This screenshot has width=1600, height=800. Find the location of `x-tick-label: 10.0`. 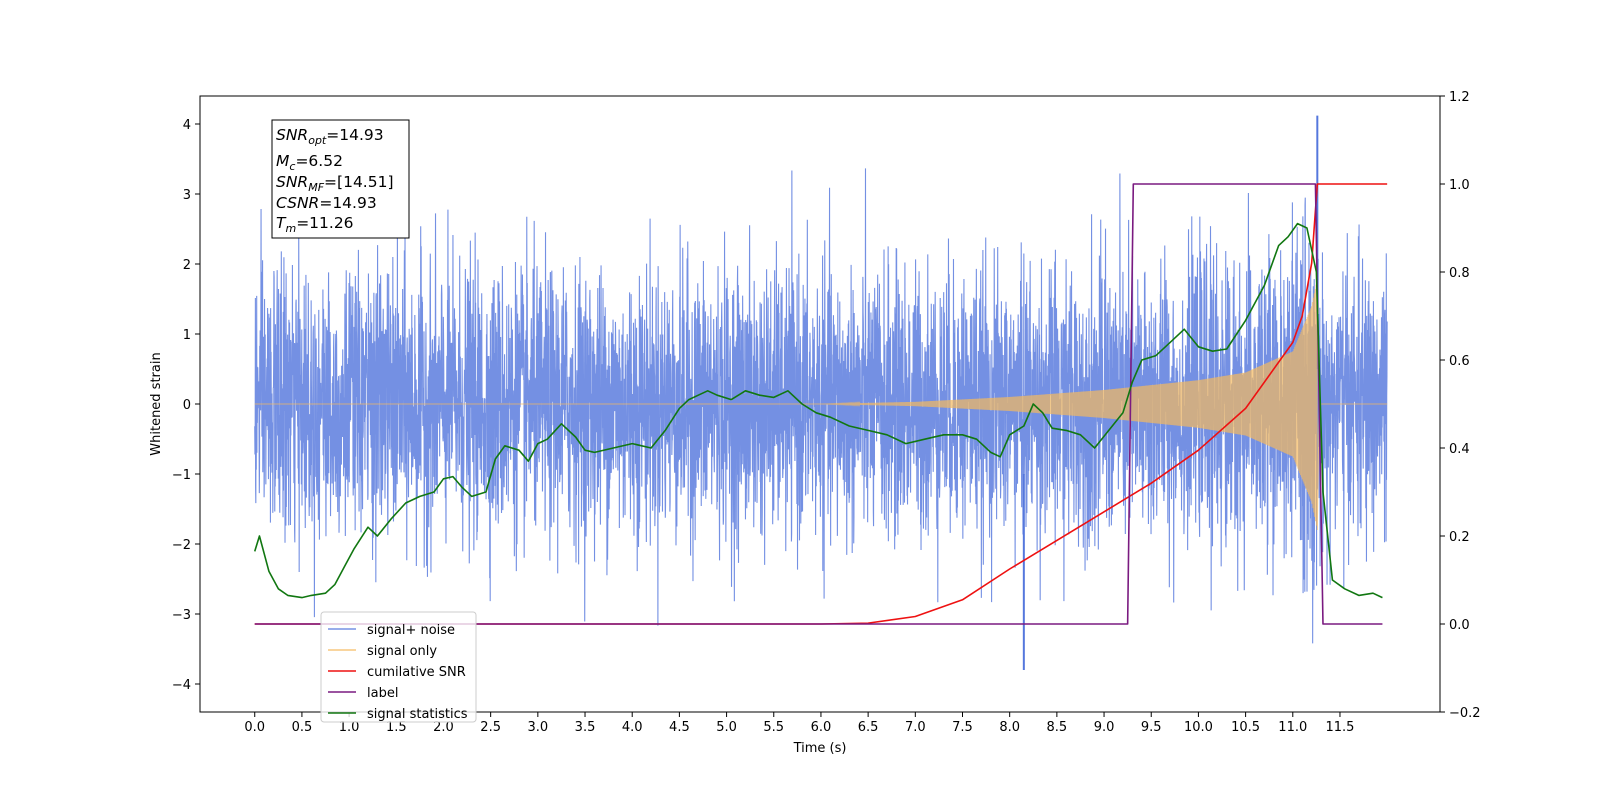

x-tick-label: 10.0 is located at coordinates (1198, 727).